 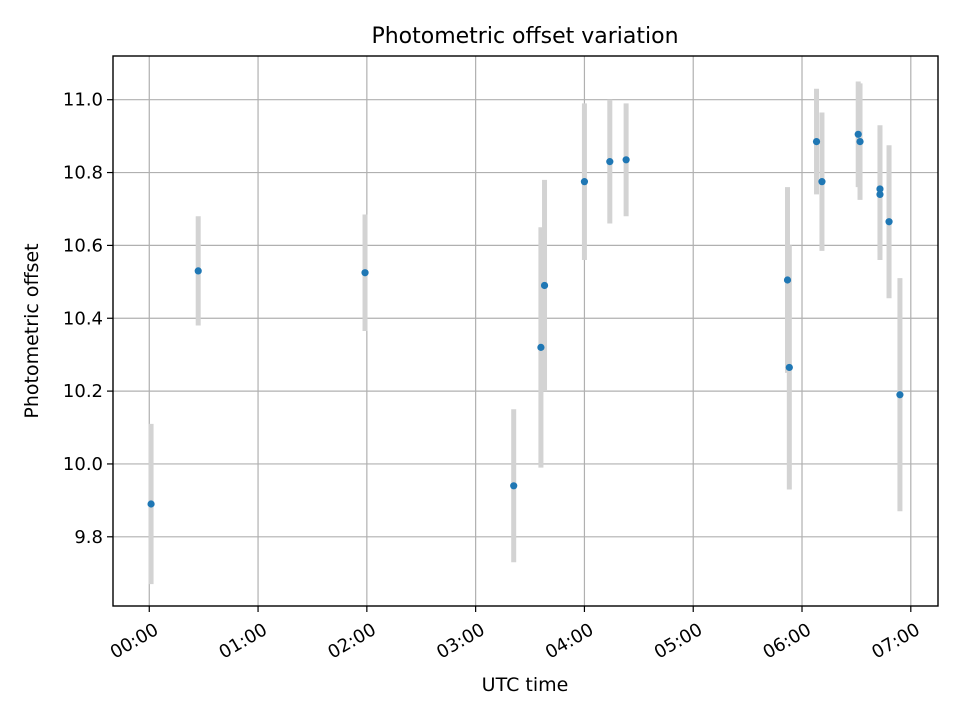 What do you see at coordinates (524, 36) in the screenshot?
I see `chart-title: Photometric offset variation` at bounding box center [524, 36].